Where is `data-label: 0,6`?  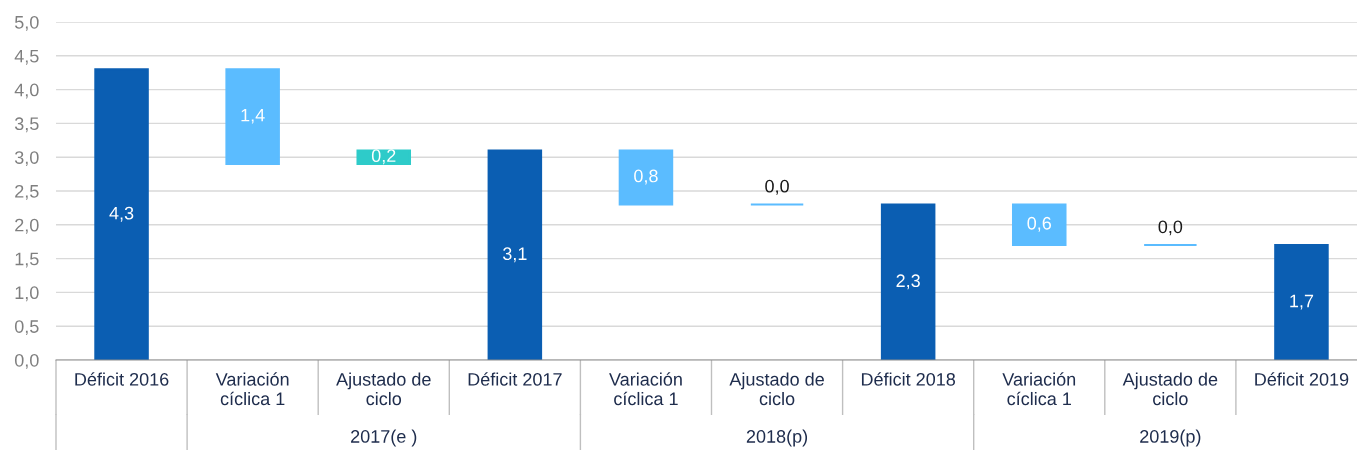 data-label: 0,6 is located at coordinates (1039, 224).